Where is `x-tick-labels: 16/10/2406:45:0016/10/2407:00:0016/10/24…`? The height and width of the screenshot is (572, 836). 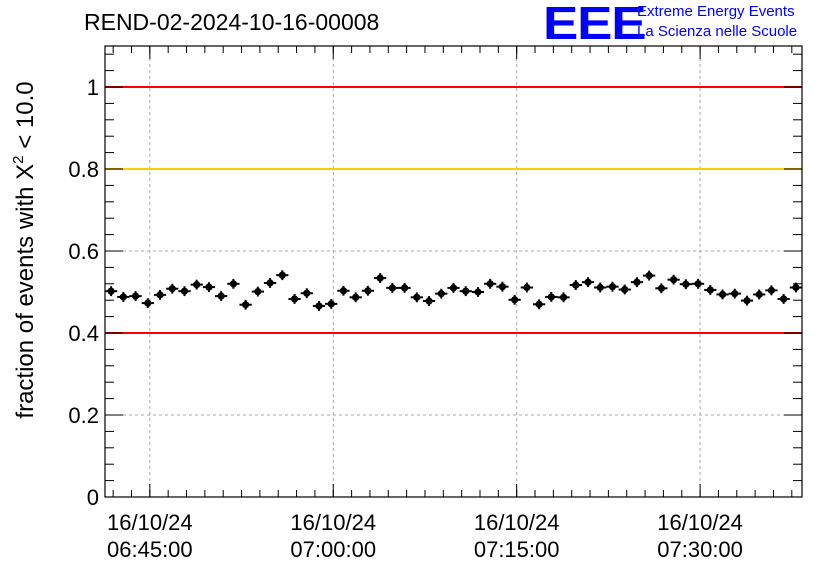
x-tick-labels: 16/10/2406:45:0016/10/2407:00:0016/10/24… is located at coordinates (425, 536).